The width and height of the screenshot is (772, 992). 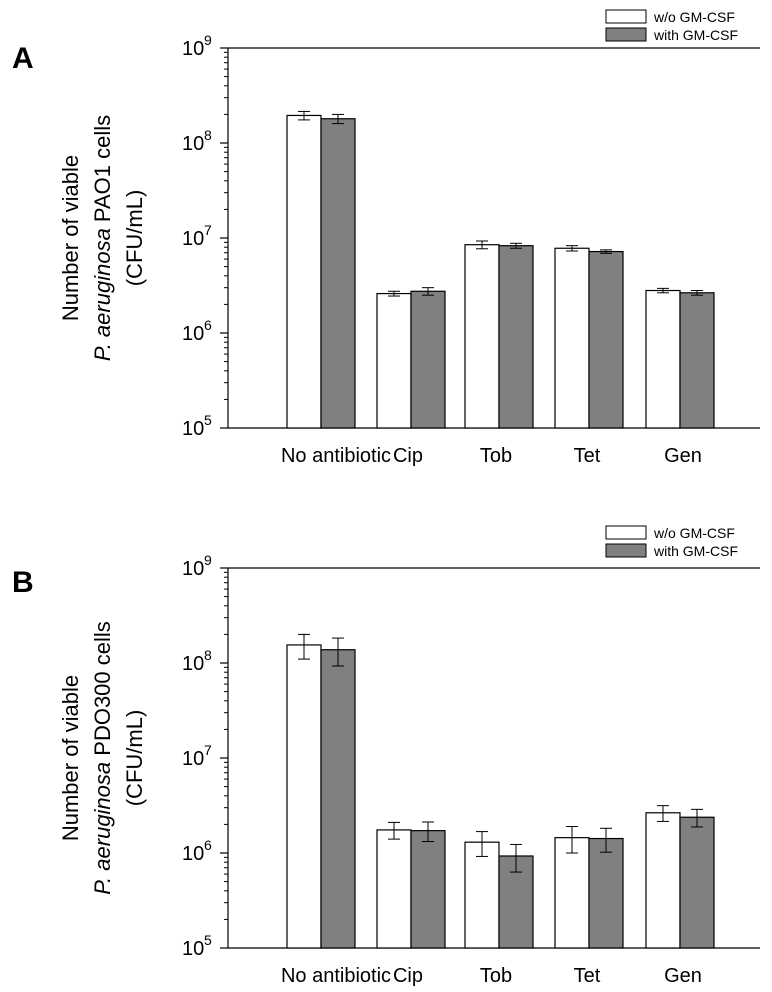 I want to click on y-axis-label-line: P. aeruginosa PDO300 cells, so click(x=102, y=758).